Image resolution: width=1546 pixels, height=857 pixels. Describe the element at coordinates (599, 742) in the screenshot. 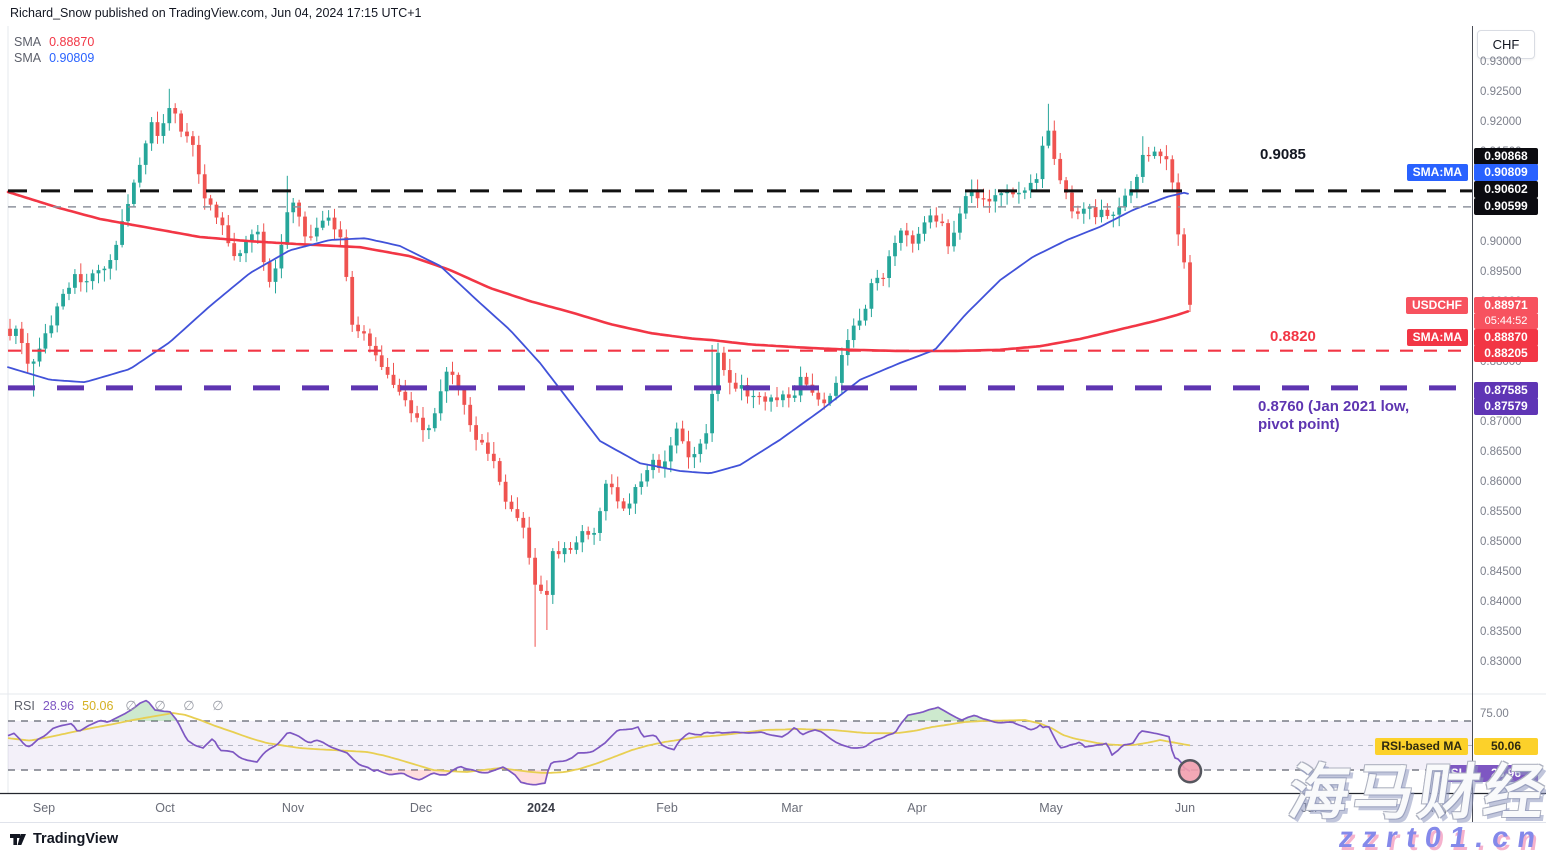

I see `rsi-line` at that location.